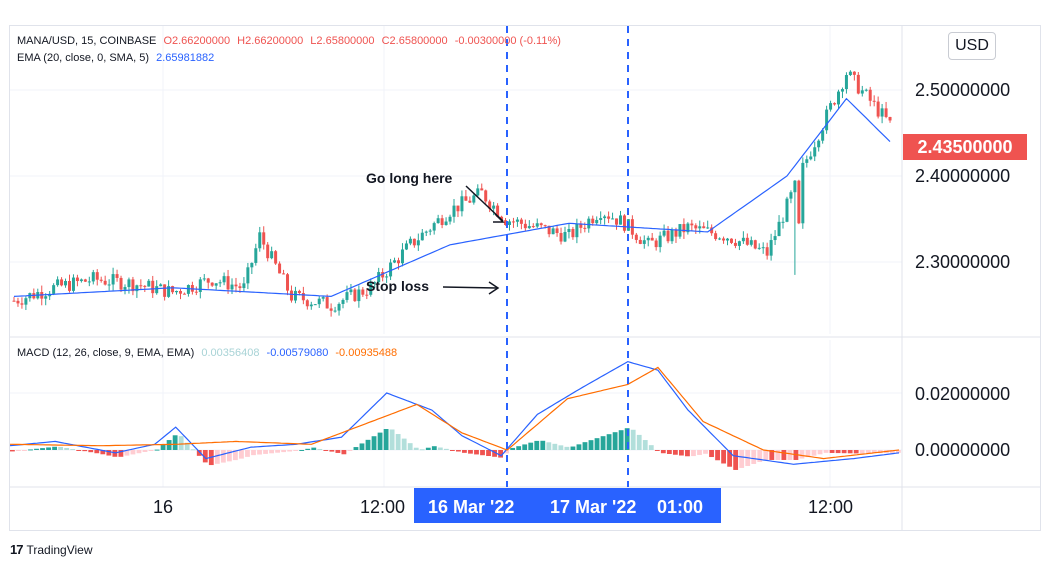 This screenshot has width=1052, height=566. What do you see at coordinates (455, 413) in the screenshot?
I see `signal-line` at bounding box center [455, 413].